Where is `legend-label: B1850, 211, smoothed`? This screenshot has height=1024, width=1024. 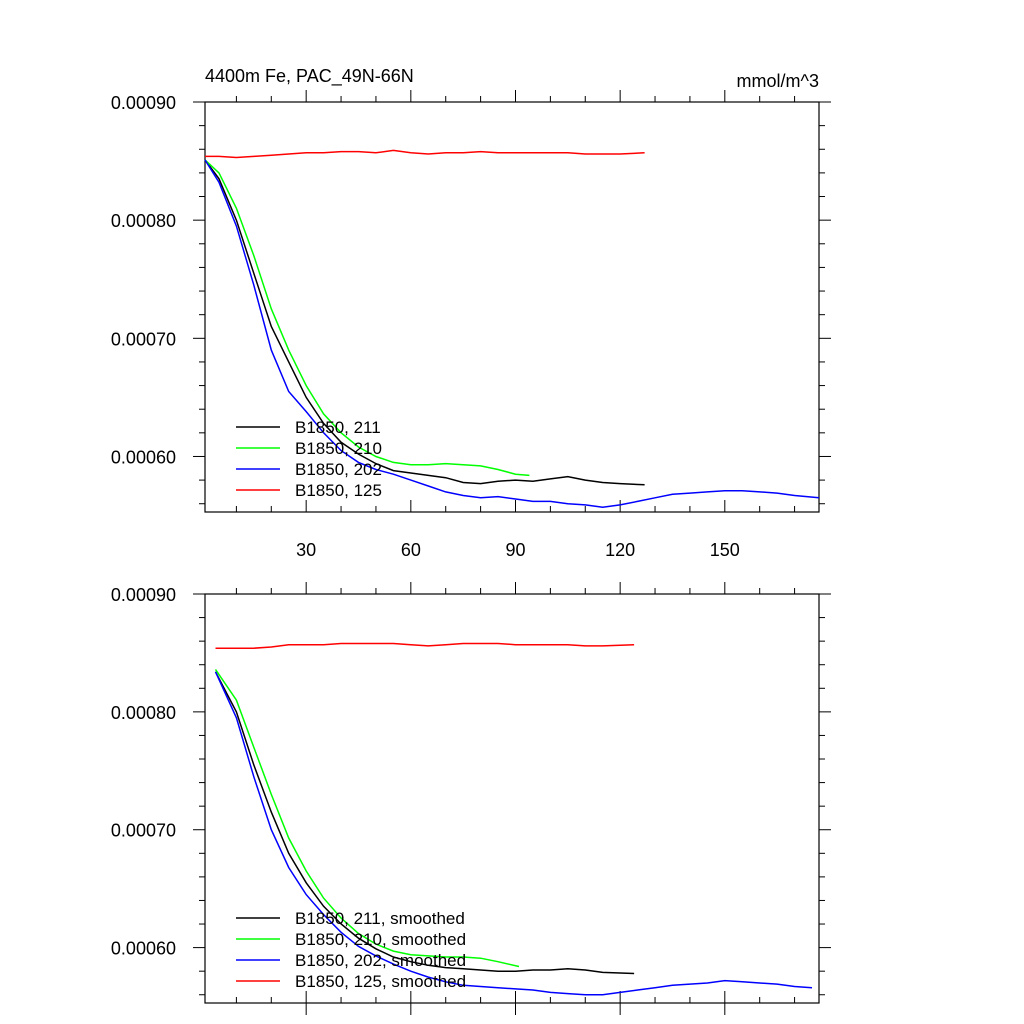 legend-label: B1850, 211, smoothed is located at coordinates (380, 918).